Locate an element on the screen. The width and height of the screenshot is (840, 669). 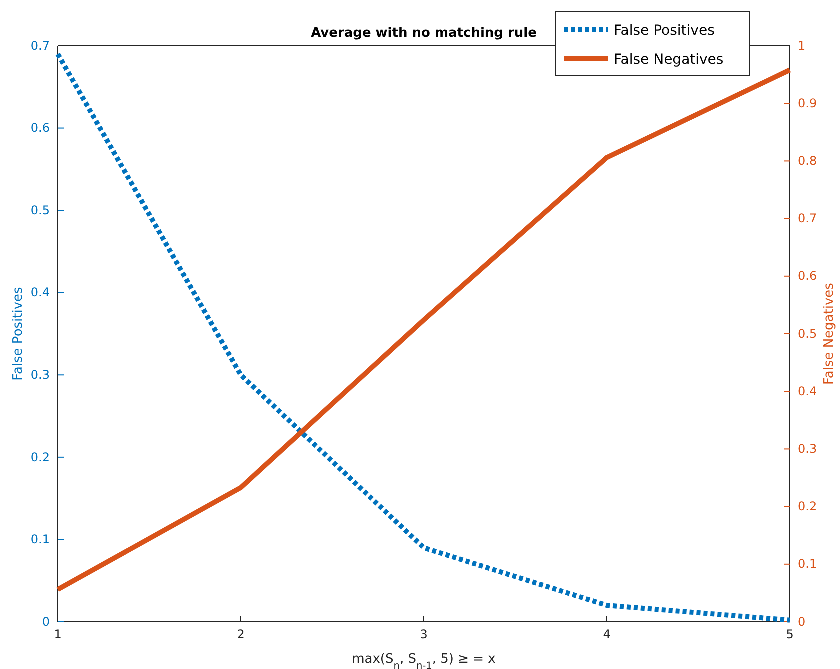
y2-tick-label: 0.4 is located at coordinates (808, 391).